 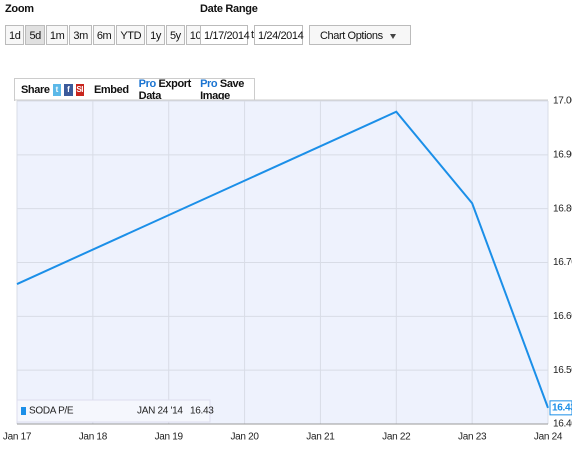 What do you see at coordinates (51, 411) in the screenshot?
I see `legend-name: SODA P/E` at bounding box center [51, 411].